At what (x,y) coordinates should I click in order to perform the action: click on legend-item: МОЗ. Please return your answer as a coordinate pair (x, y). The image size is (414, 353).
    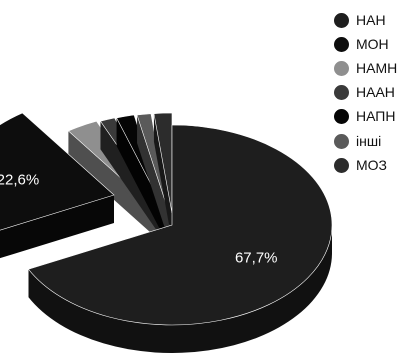
    Looking at the image, I should click on (365, 165).